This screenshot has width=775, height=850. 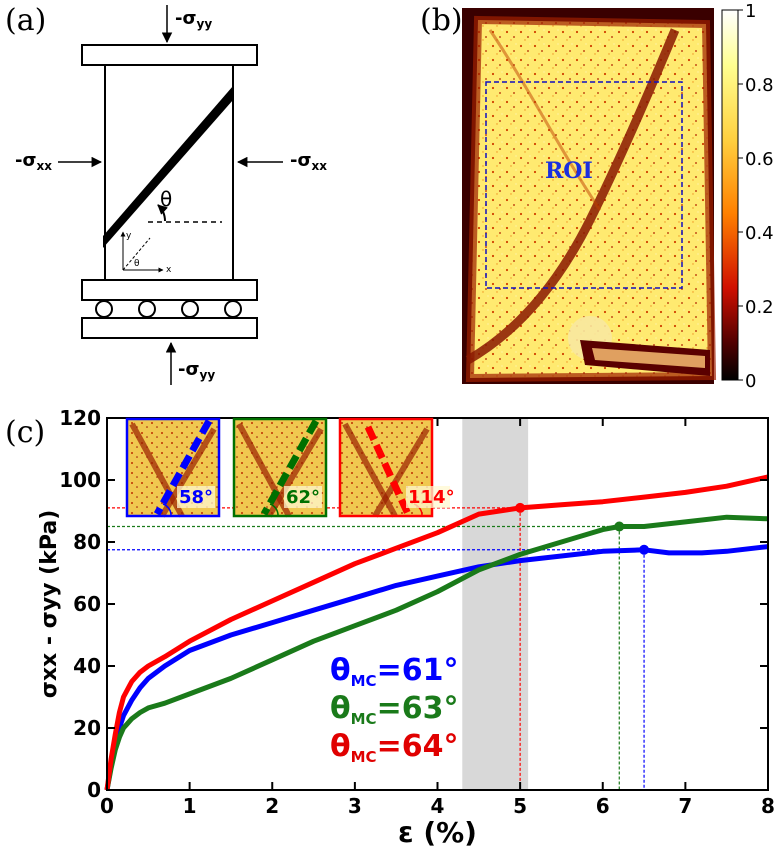 I want to click on colorbar-tick-label: 0, so click(x=750, y=381).